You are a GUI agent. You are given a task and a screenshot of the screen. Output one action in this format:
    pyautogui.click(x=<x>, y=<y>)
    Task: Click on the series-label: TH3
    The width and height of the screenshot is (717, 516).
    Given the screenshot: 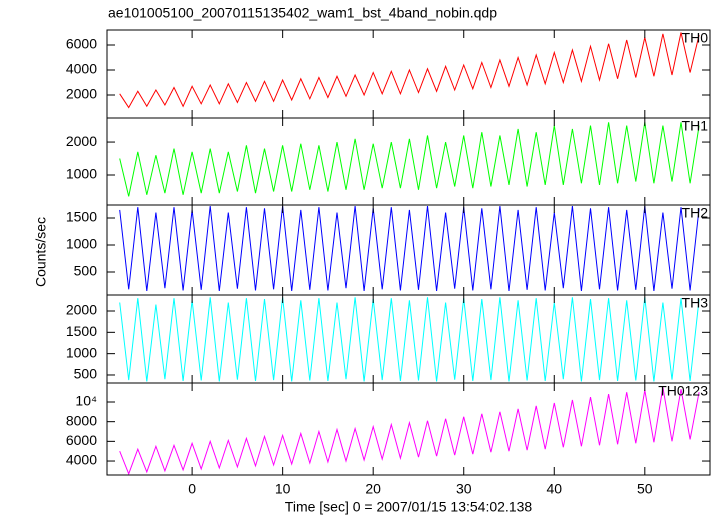 What is the action you would take?
    pyautogui.click(x=695, y=303)
    